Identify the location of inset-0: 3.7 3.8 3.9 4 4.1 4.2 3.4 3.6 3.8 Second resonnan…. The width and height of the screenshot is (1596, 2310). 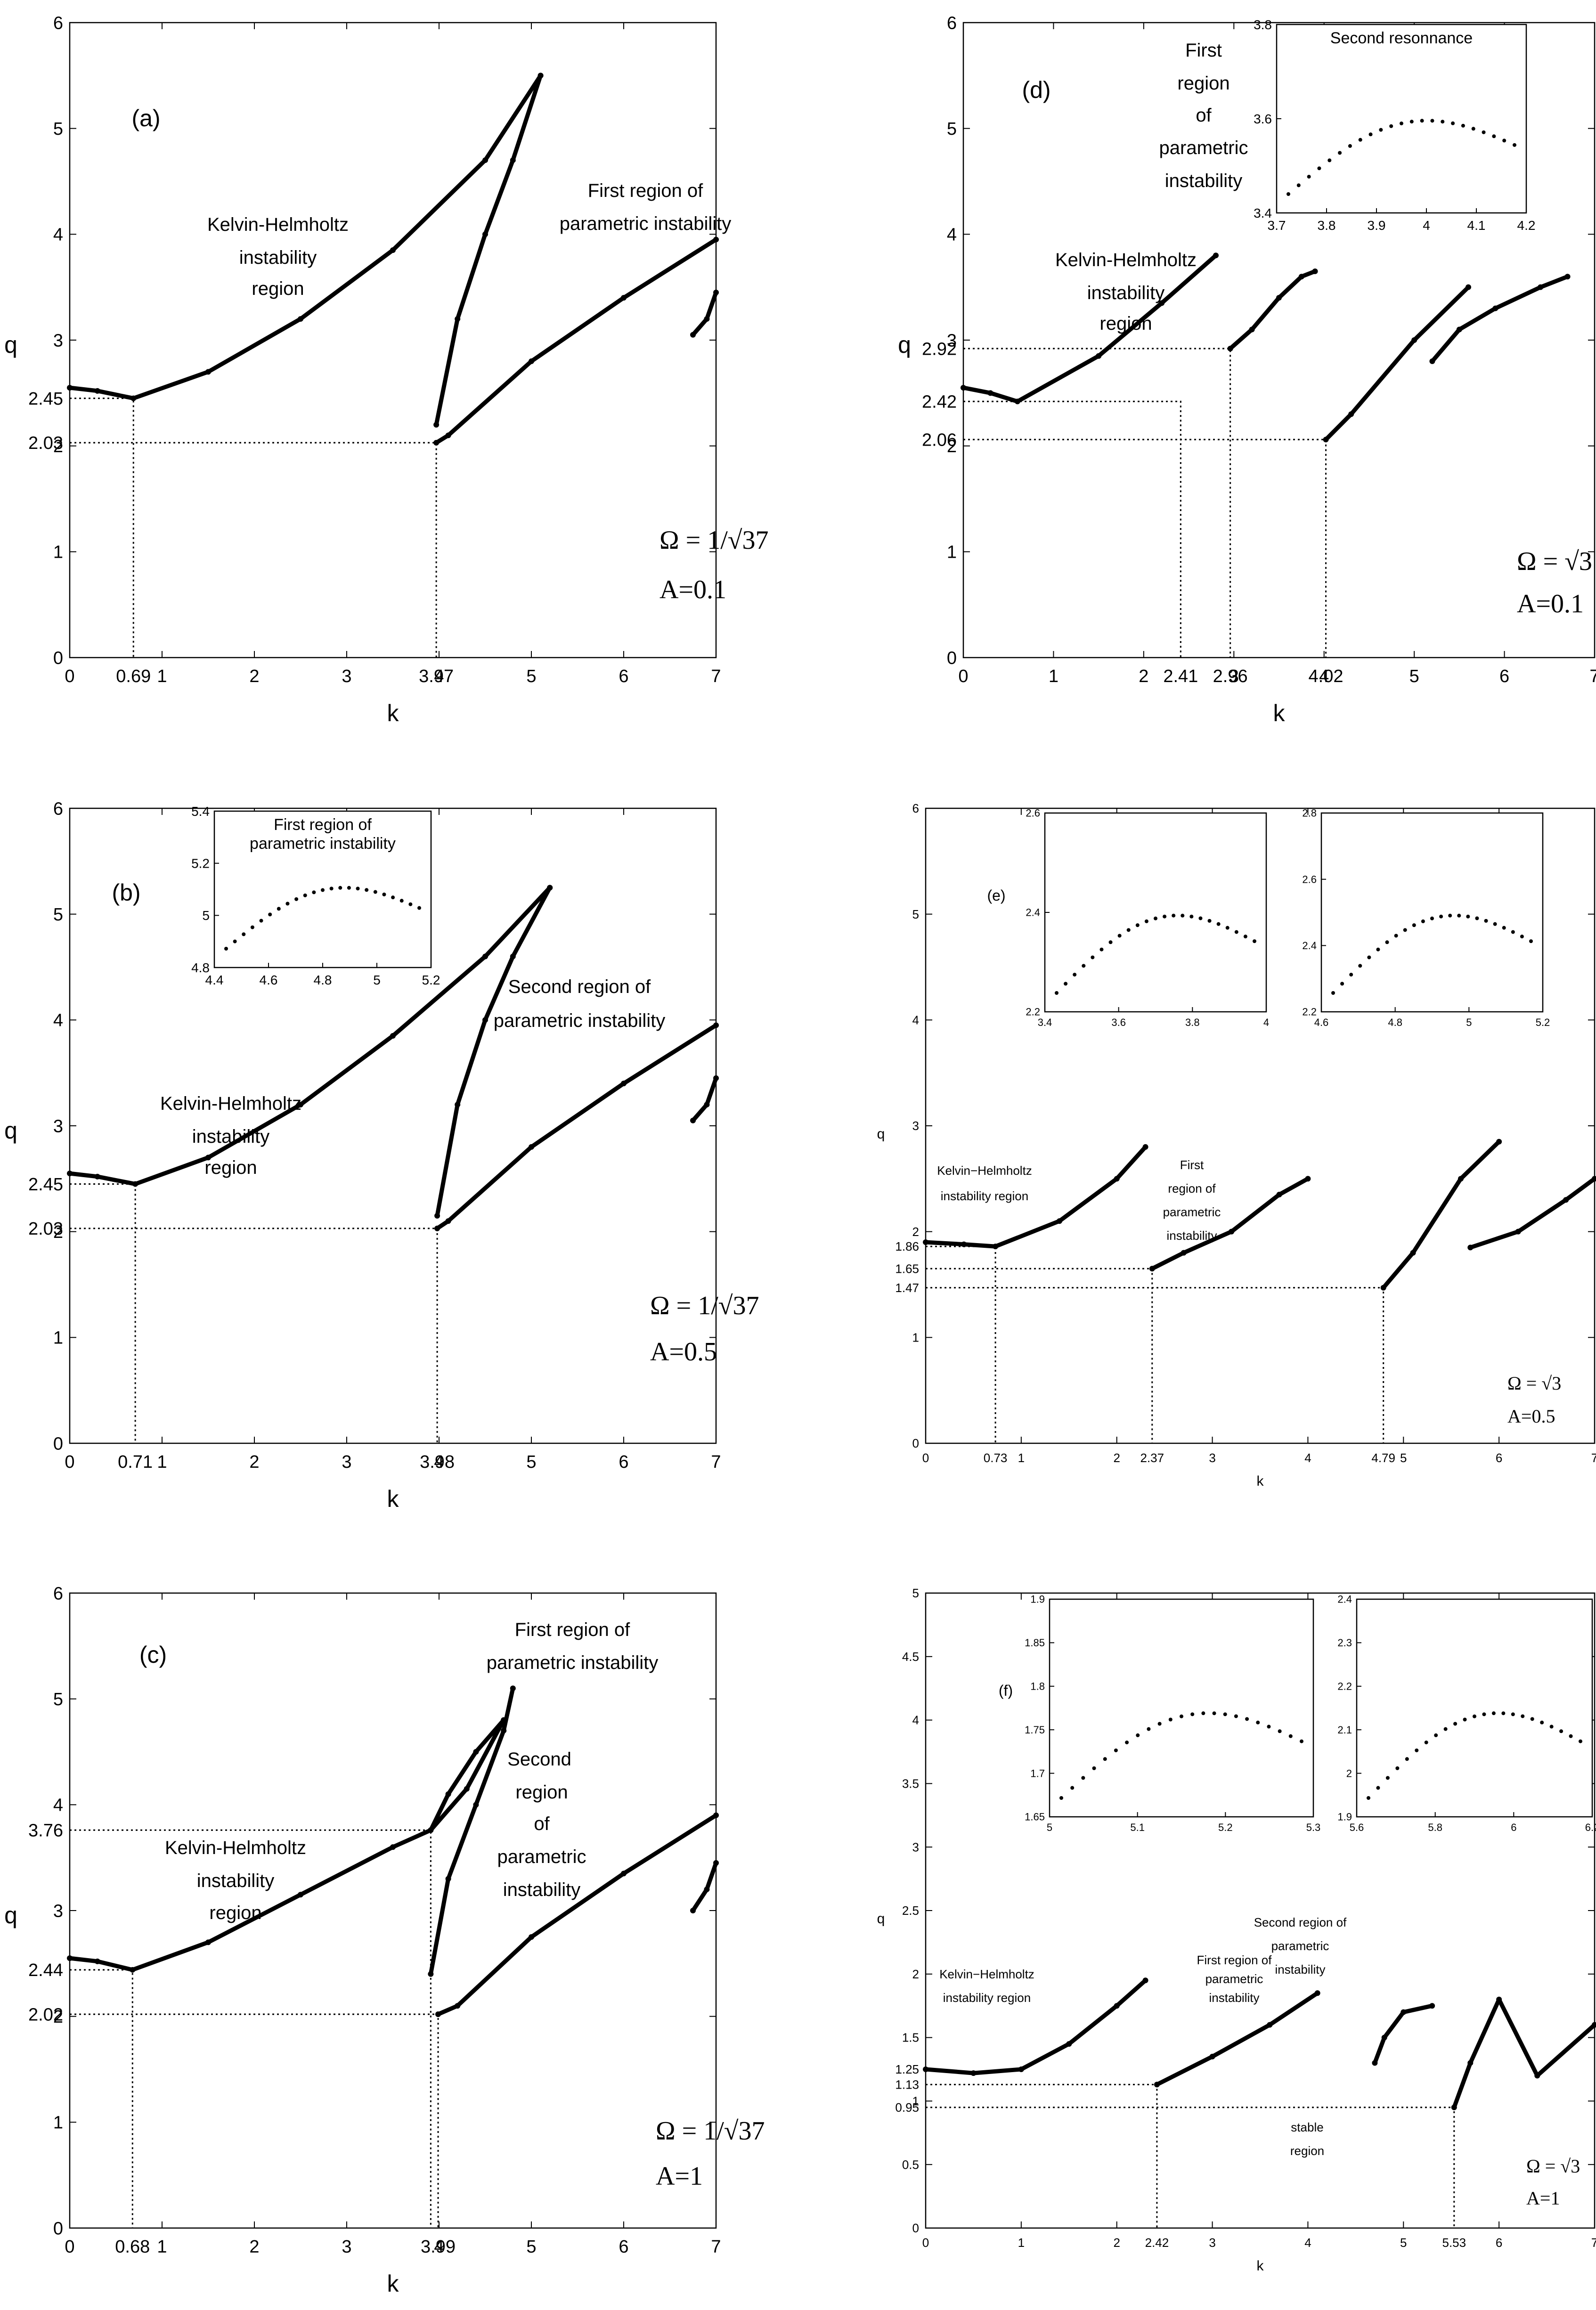
(1394, 125).